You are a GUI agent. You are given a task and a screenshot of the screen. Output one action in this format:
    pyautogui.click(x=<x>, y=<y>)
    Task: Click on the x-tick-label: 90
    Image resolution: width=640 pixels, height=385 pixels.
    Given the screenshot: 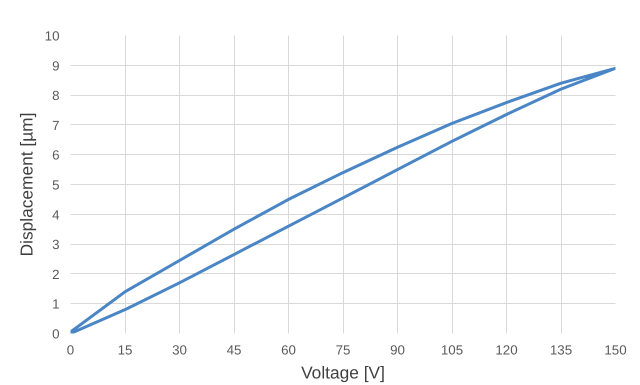 What is the action you would take?
    pyautogui.click(x=397, y=350)
    